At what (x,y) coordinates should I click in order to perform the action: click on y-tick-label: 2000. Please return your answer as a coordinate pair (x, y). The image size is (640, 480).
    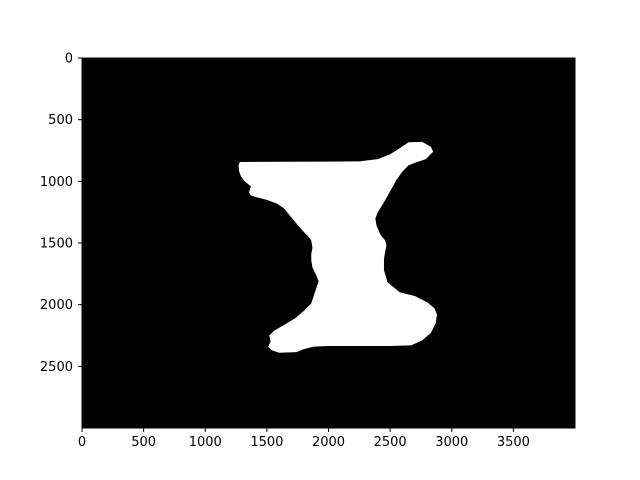
    Looking at the image, I should click on (56, 305).